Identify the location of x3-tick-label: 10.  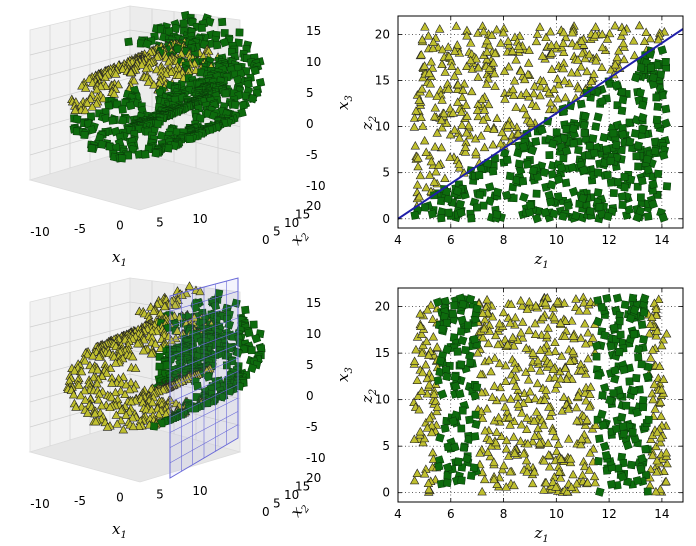
(313, 334).